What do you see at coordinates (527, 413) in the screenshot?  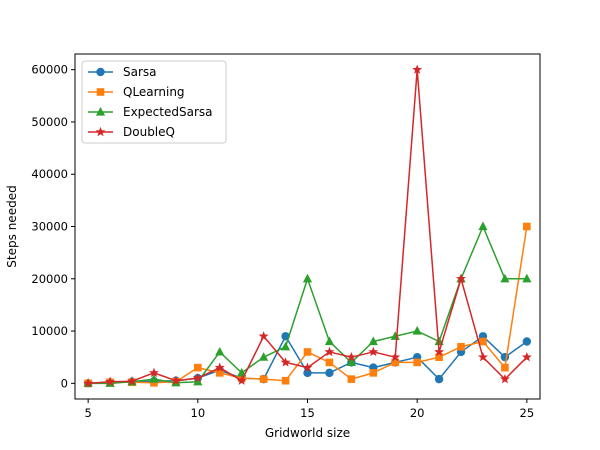 I see `x-tick-label: 25` at bounding box center [527, 413].